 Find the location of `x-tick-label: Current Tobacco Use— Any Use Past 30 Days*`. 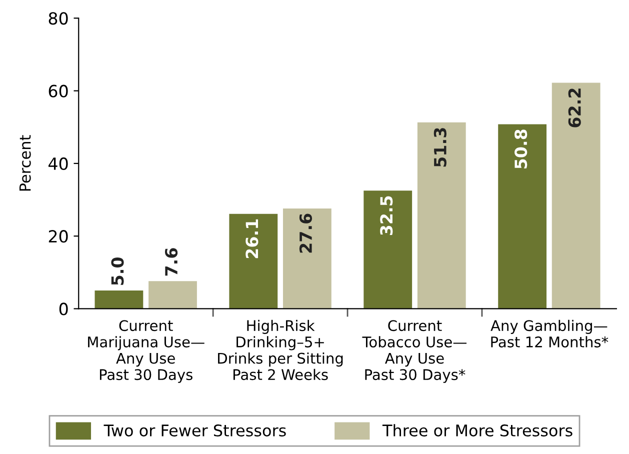

x-tick-label: Current Tobacco Use— Any Use Past 30 Days* is located at coordinates (414, 351).